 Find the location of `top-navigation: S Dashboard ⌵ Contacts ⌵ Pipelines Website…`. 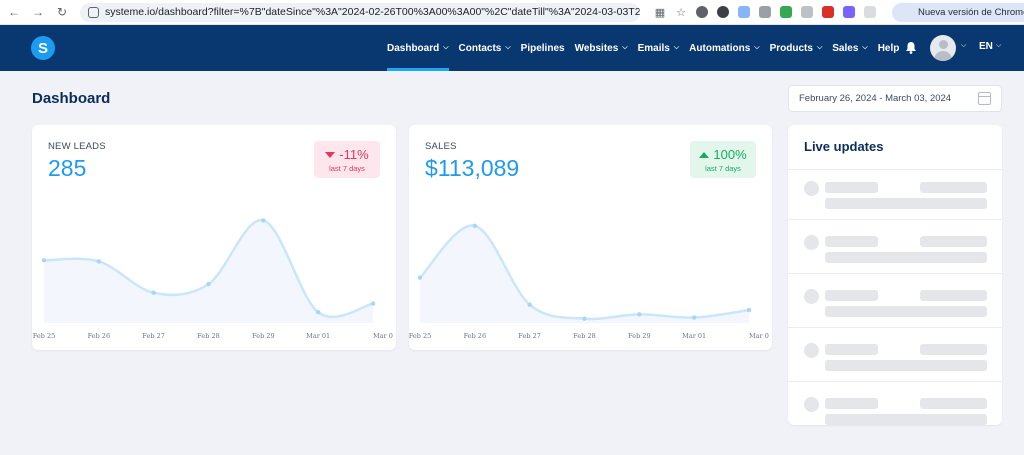

top-navigation: S Dashboard ⌵ Contacts ⌵ Pipelines Website… is located at coordinates (512, 48).